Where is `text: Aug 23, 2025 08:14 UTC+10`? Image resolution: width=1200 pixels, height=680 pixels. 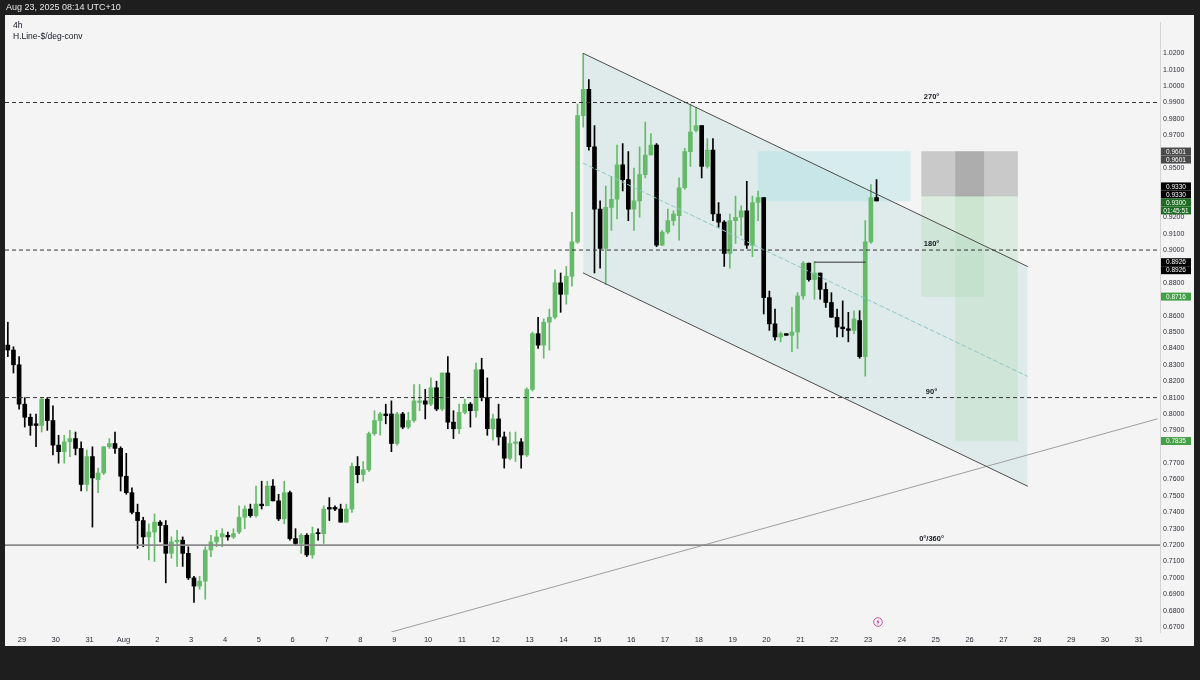
text: Aug 23, 2025 08:14 UTC+10 is located at coordinates (63, 7).